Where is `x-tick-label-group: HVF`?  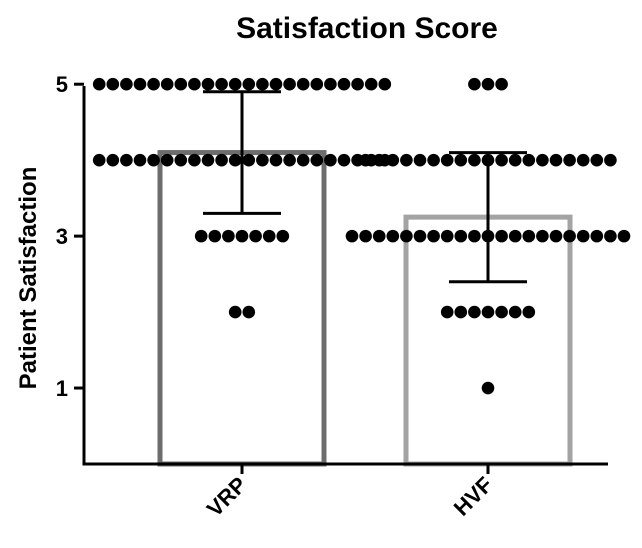 x-tick-label-group: HVF is located at coordinates (473, 496).